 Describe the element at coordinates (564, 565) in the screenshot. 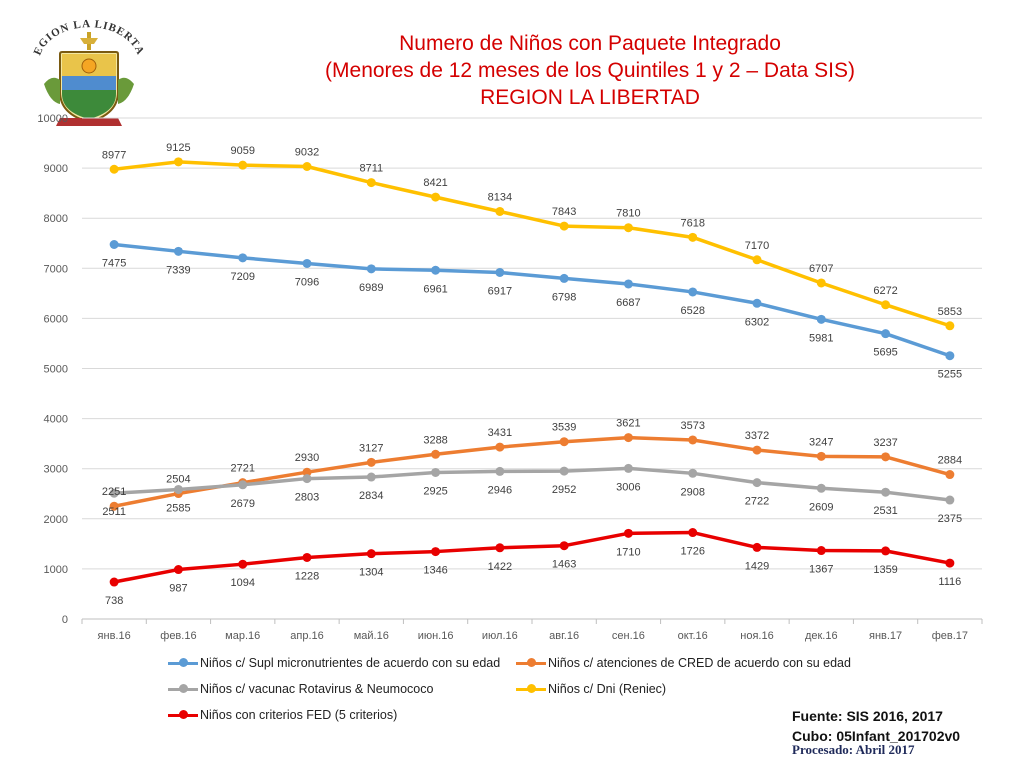

I see `data-label: 1463` at that location.